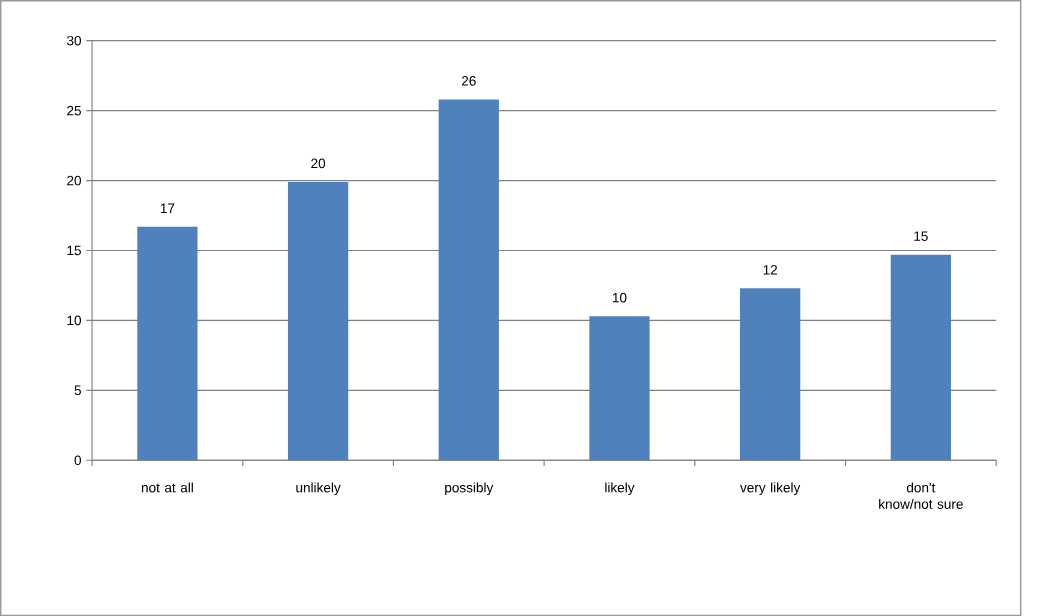  Describe the element at coordinates (167, 487) in the screenshot. I see `x-tick-label: not at all` at that location.